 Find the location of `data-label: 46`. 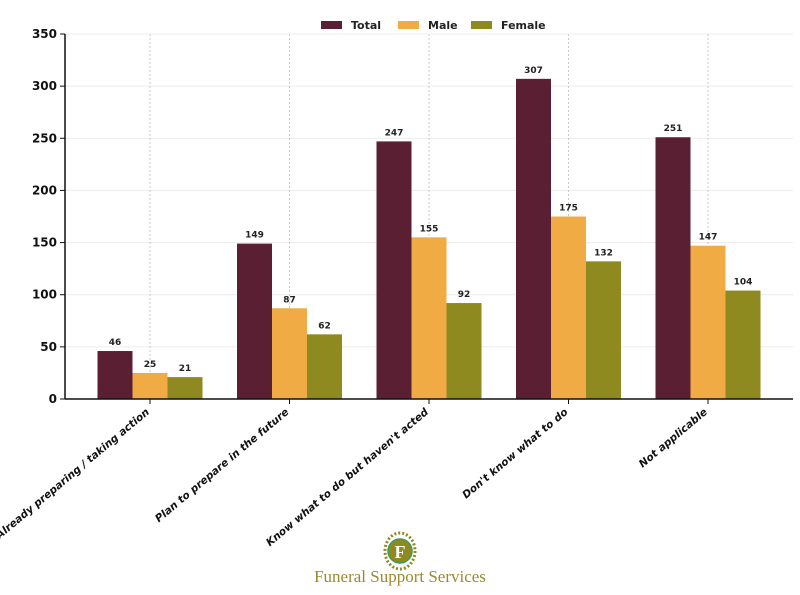

data-label: 46 is located at coordinates (115, 343).